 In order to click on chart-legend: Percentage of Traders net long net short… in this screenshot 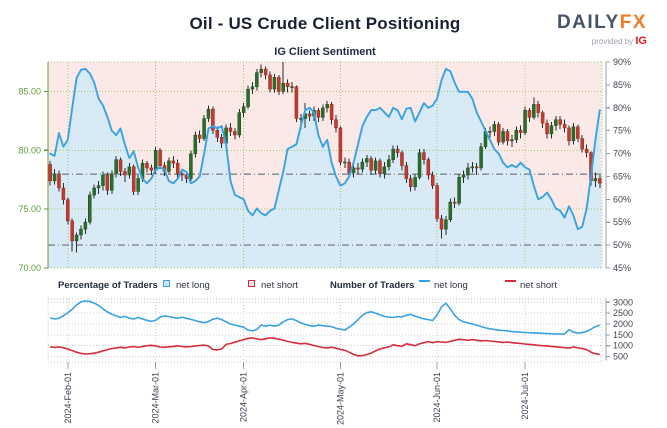, I will do `click(333, 286)`.